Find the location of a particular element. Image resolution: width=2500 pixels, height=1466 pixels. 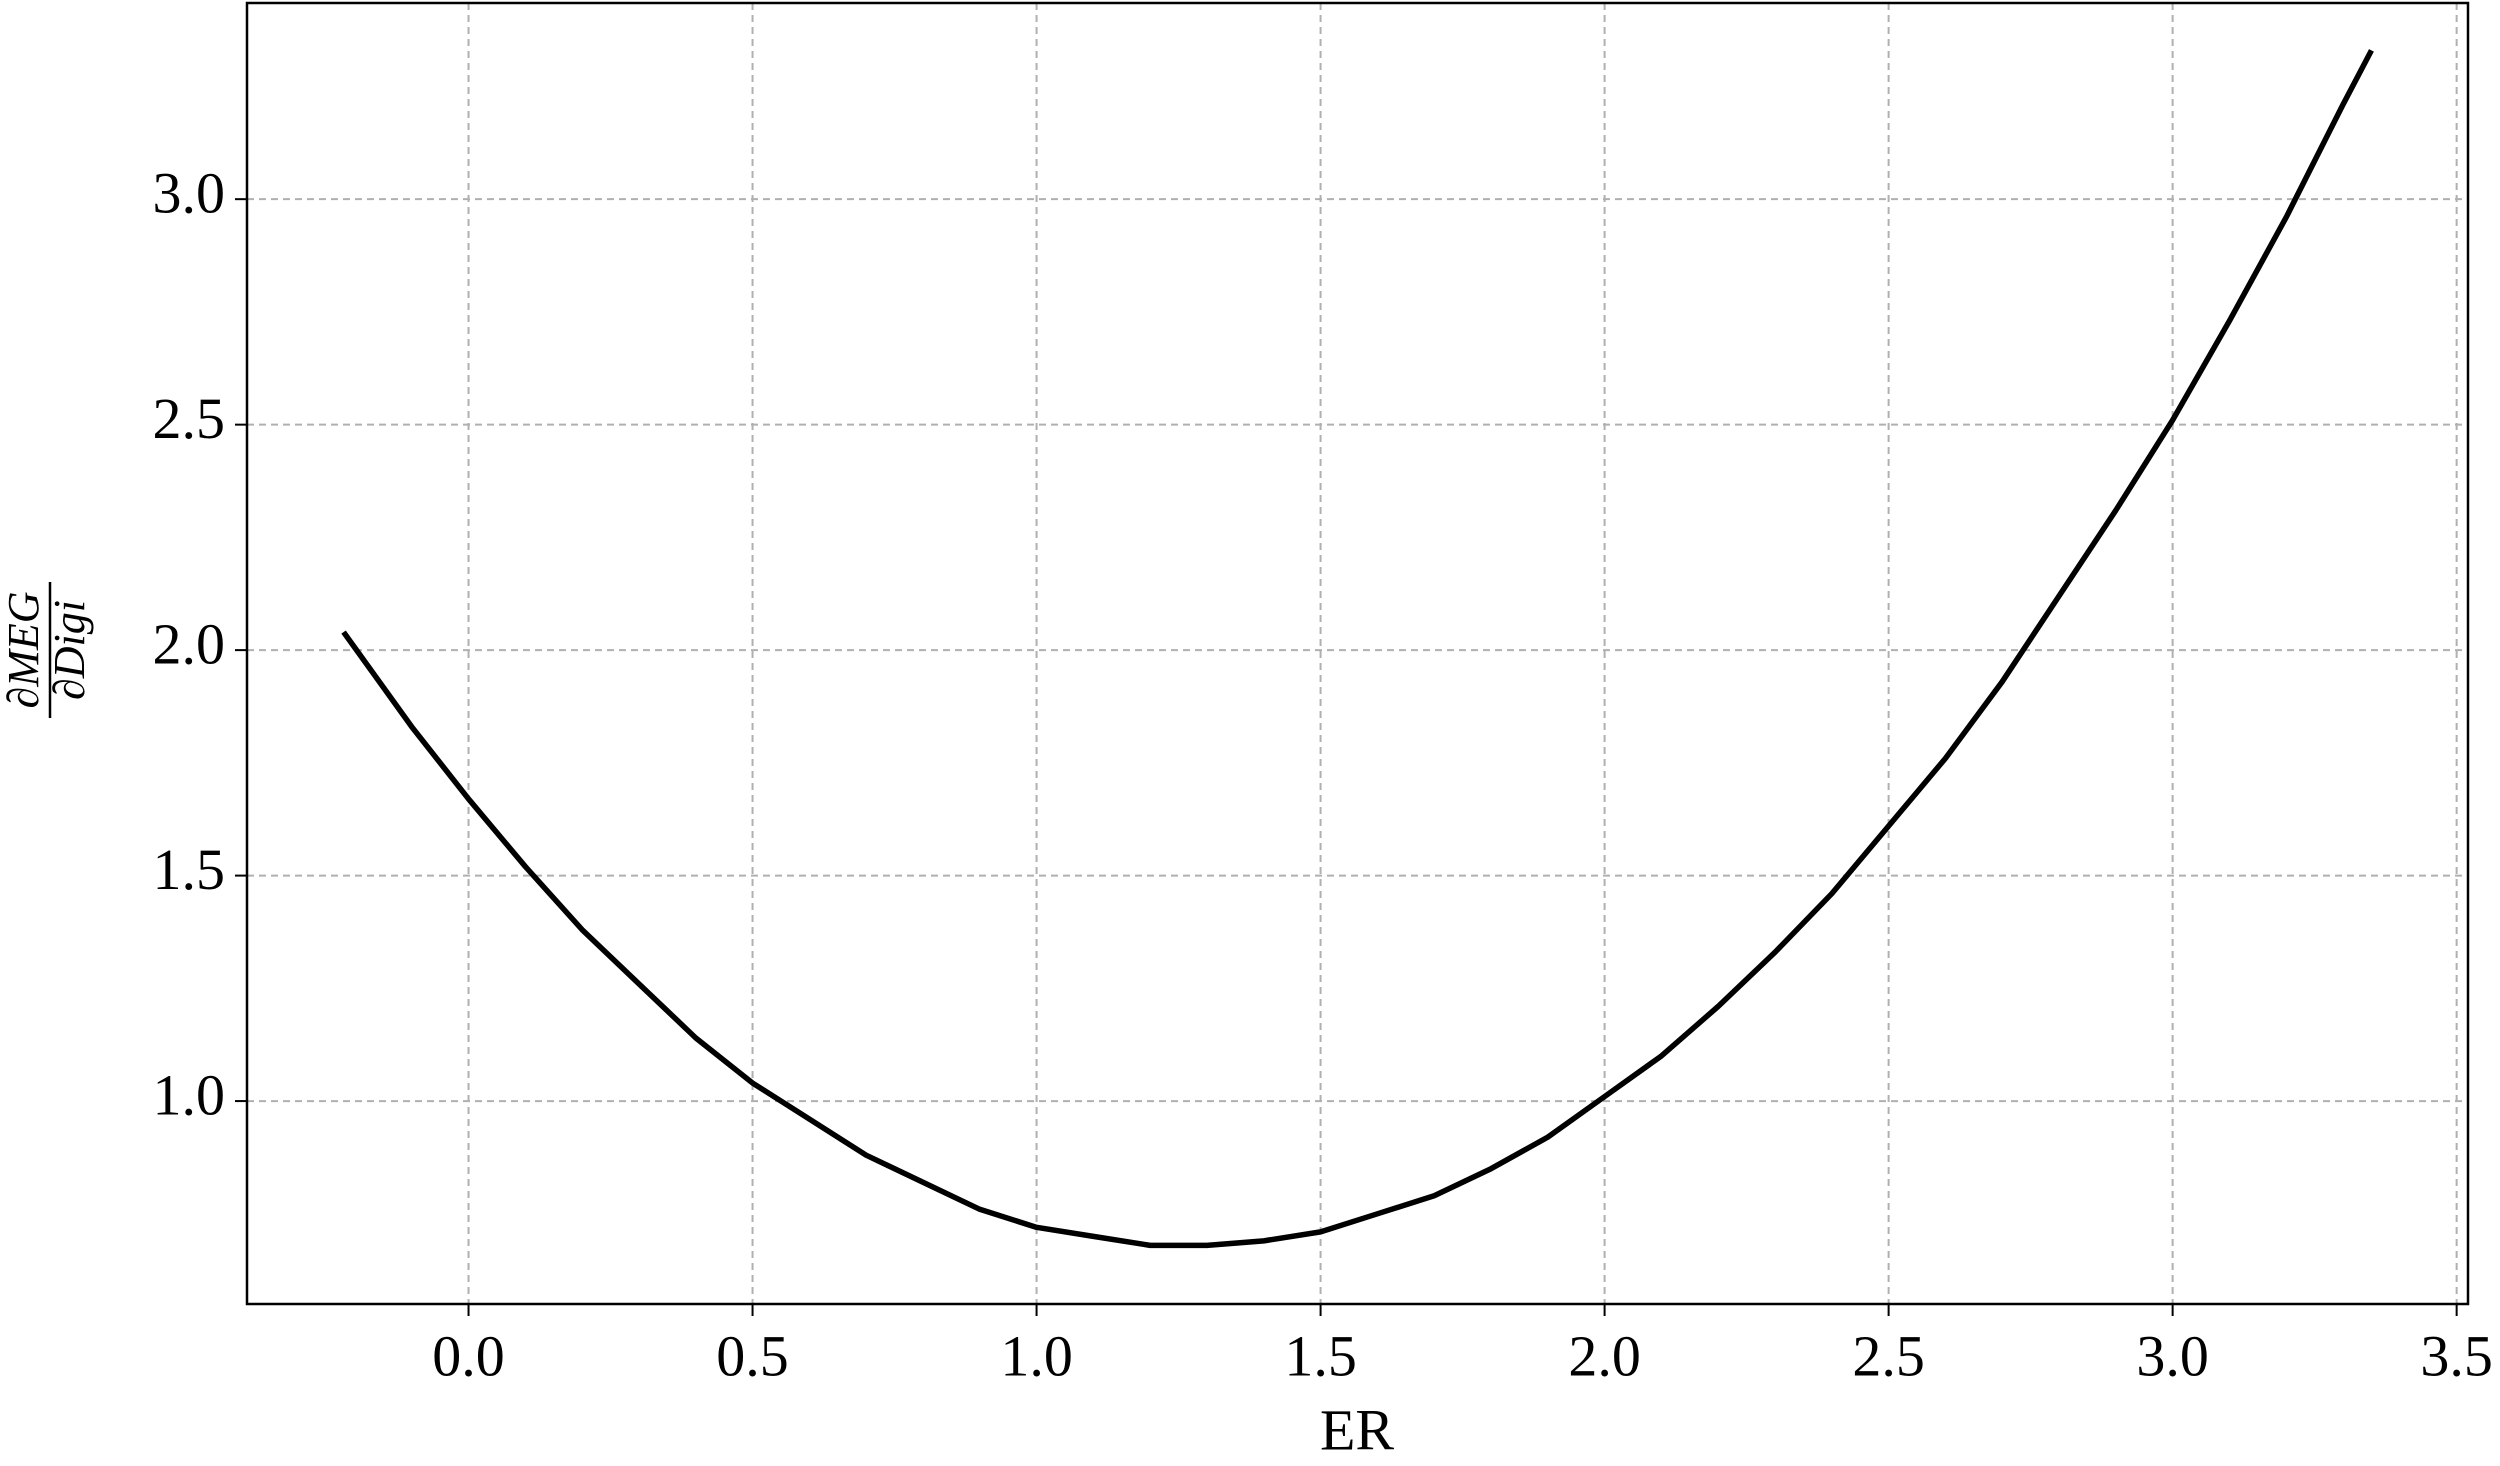

x-tick-label: 2.0 is located at coordinates (1604, 1355).